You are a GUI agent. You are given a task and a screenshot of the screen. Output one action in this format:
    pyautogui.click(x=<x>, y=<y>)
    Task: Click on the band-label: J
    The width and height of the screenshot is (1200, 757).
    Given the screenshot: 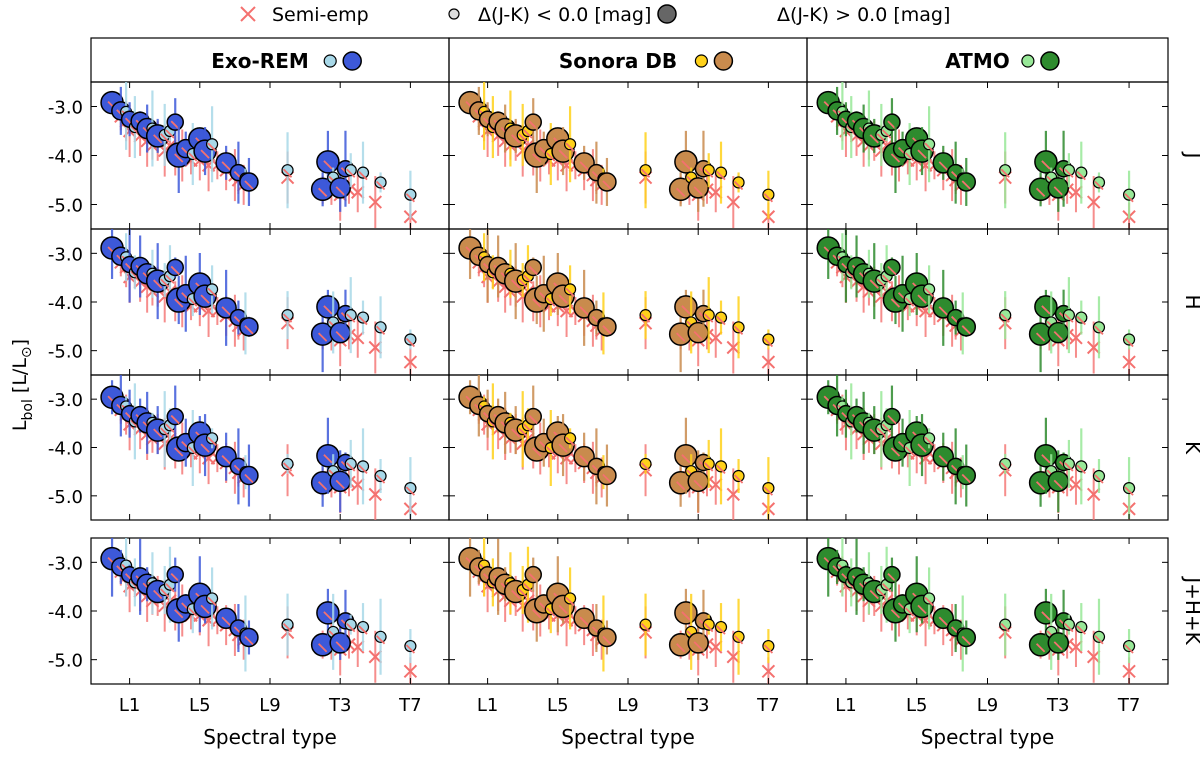 What is the action you would take?
    pyautogui.click(x=1190, y=155)
    